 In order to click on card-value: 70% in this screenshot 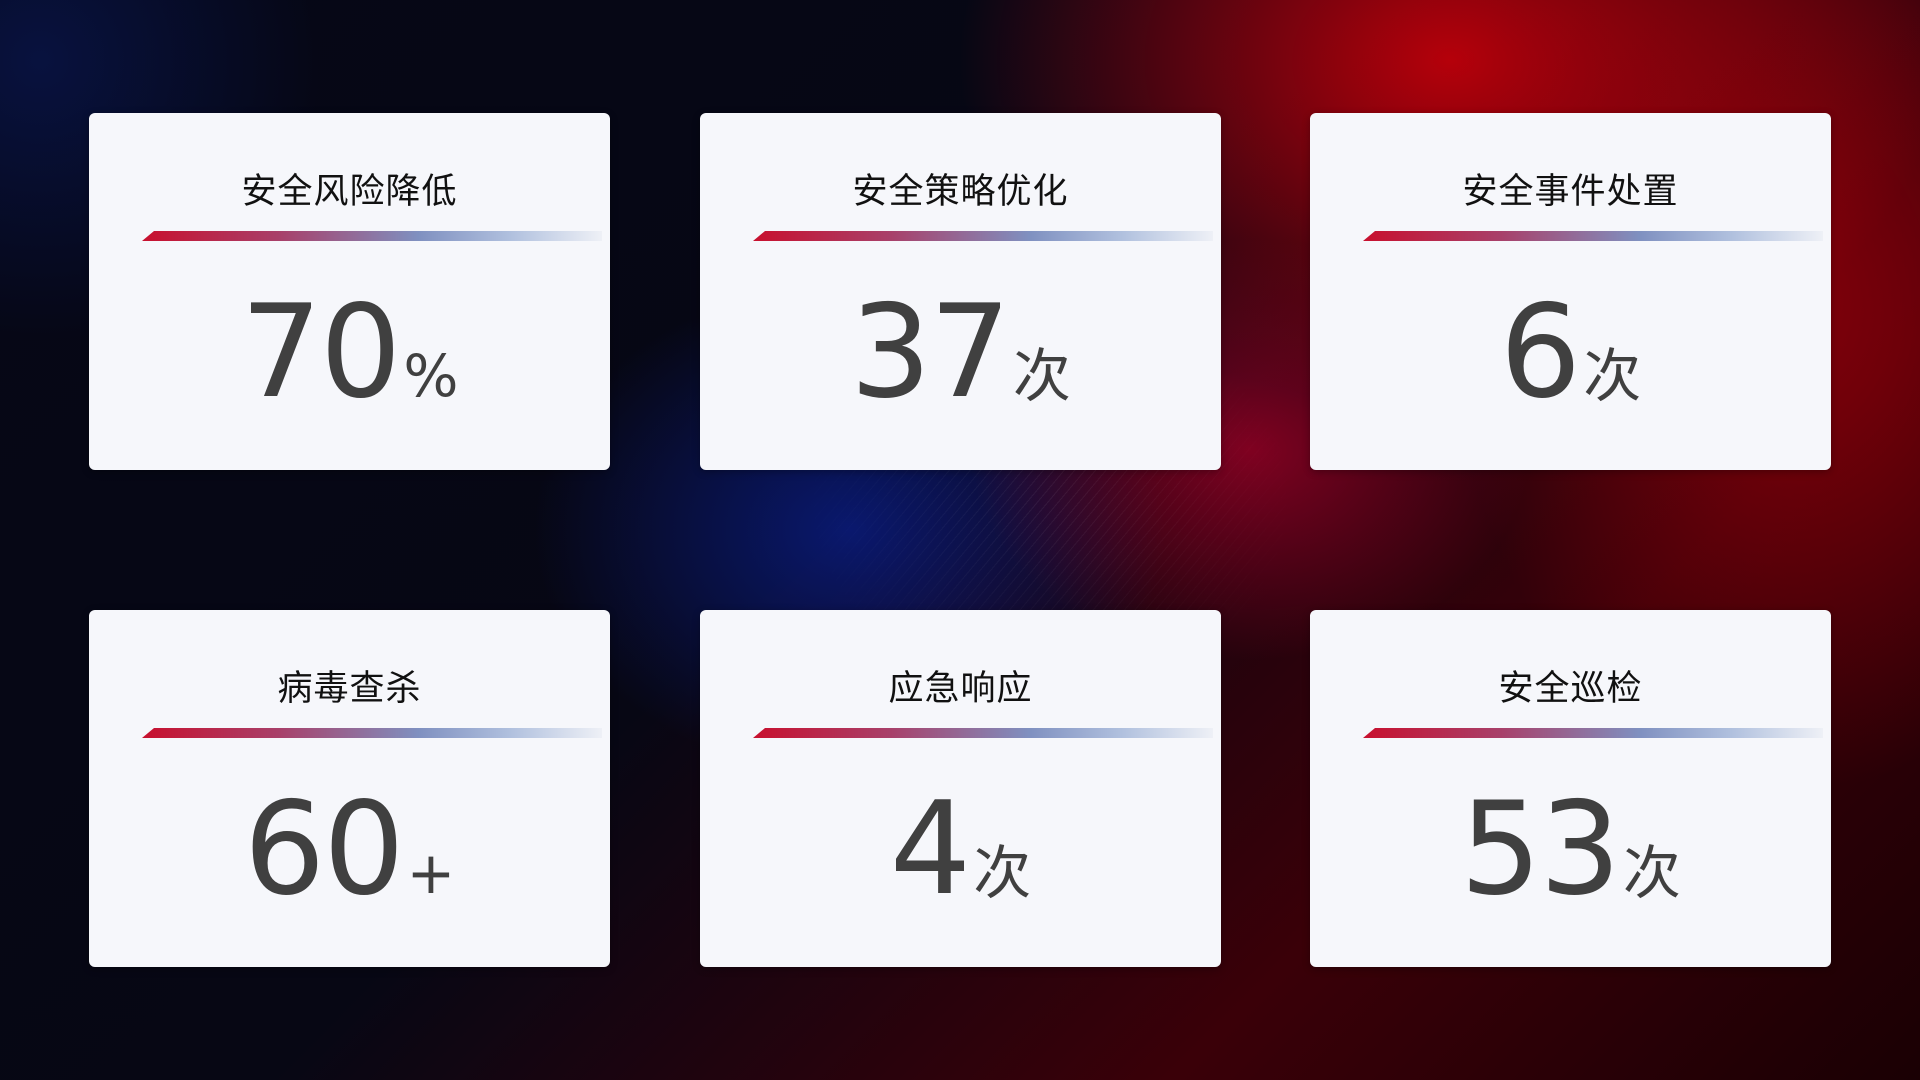, I will do `click(349, 352)`.